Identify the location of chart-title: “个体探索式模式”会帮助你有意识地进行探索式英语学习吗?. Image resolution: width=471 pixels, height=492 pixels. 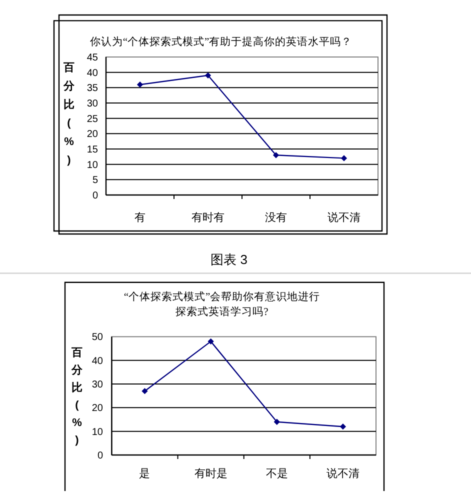
(222, 304).